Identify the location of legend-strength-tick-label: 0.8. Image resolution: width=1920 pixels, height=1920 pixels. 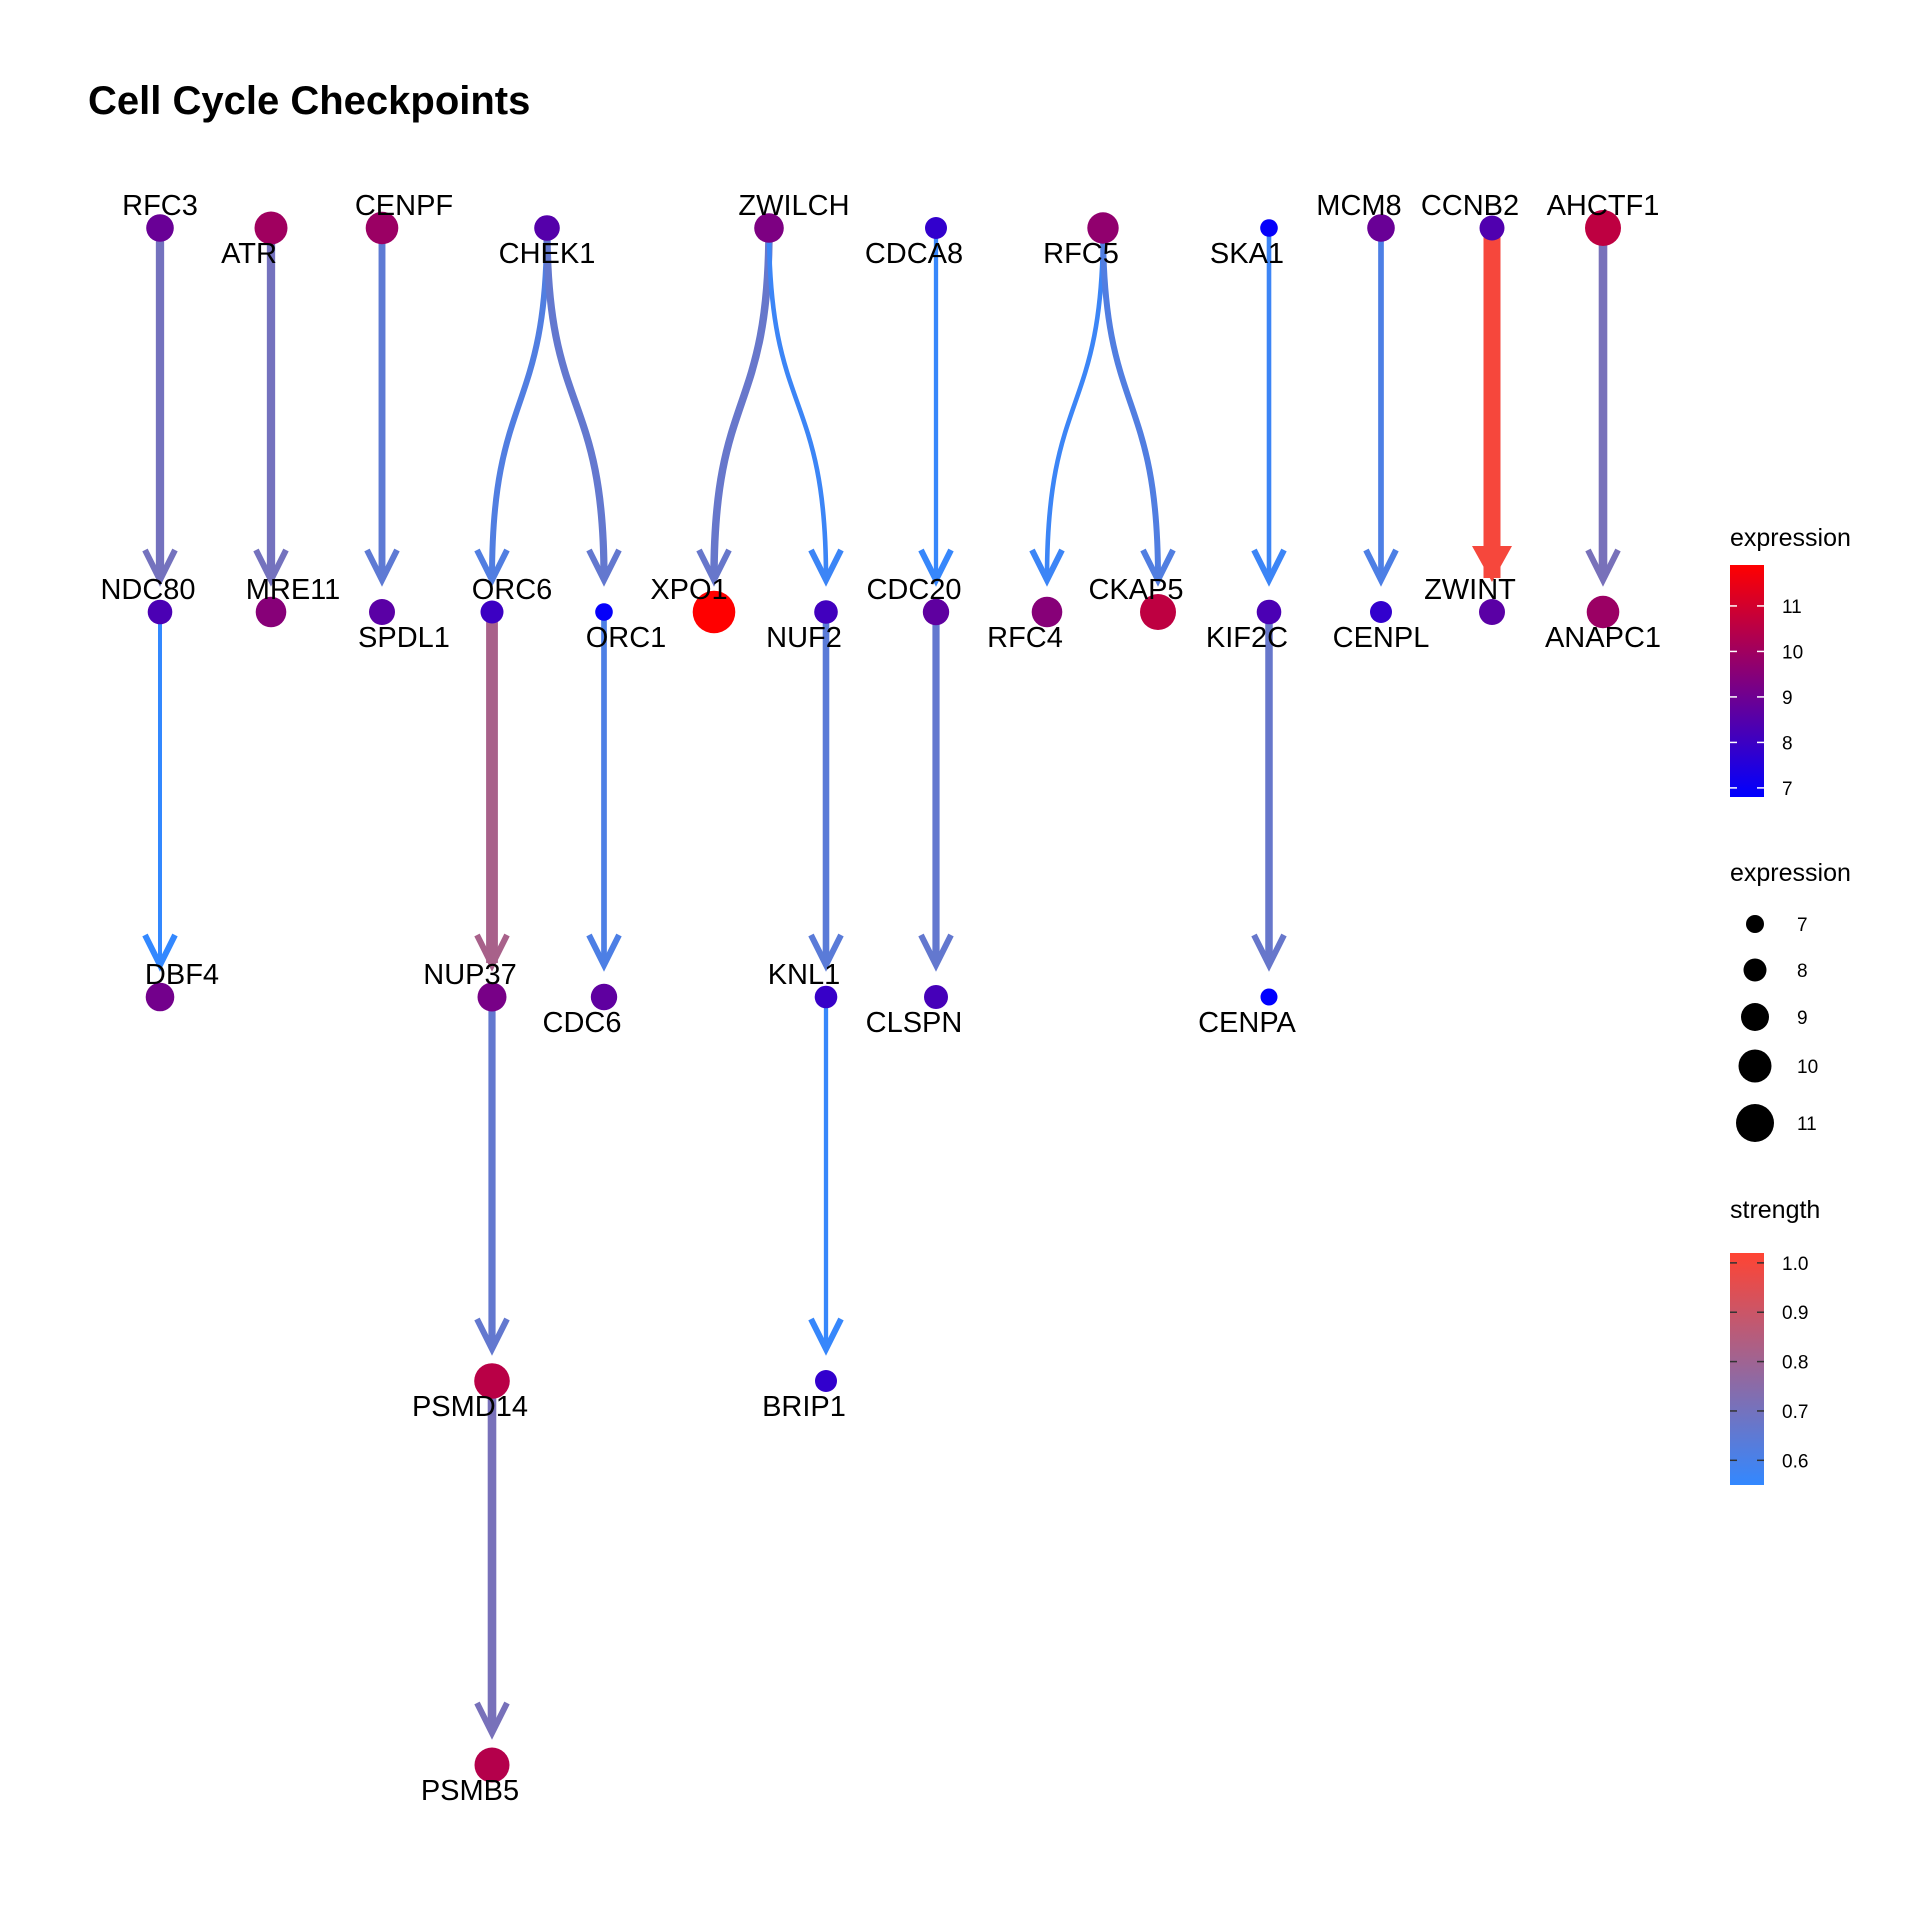
(1795, 1363).